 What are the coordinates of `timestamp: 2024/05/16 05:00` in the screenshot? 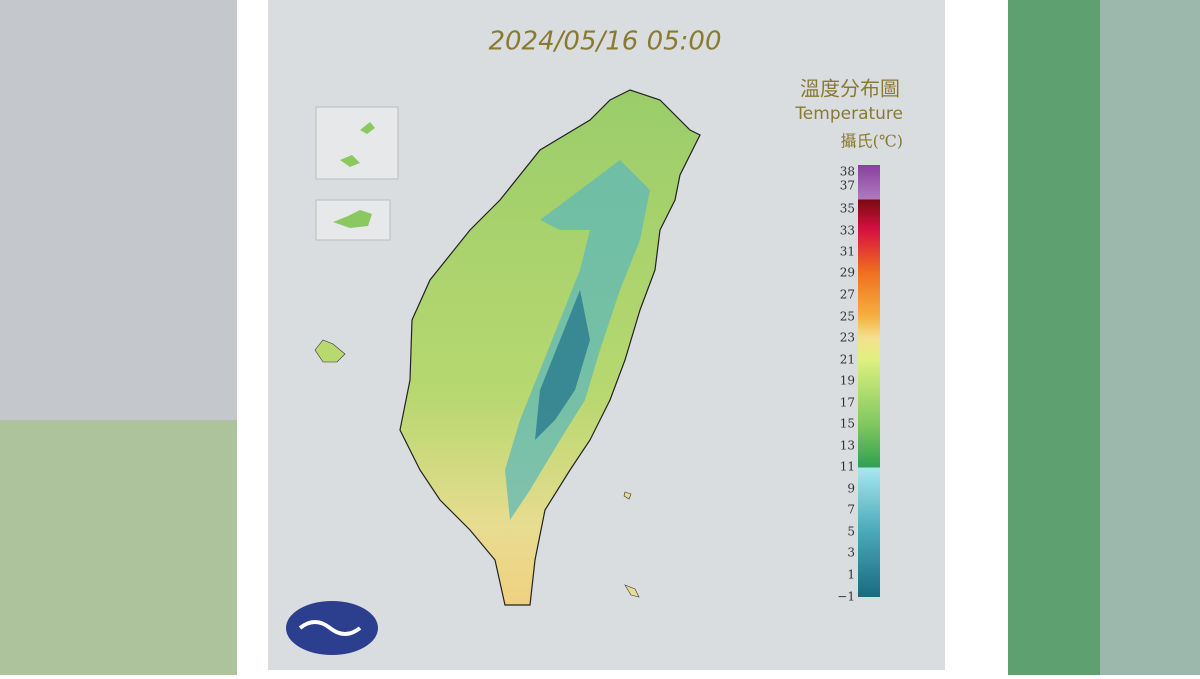 It's located at (604, 42).